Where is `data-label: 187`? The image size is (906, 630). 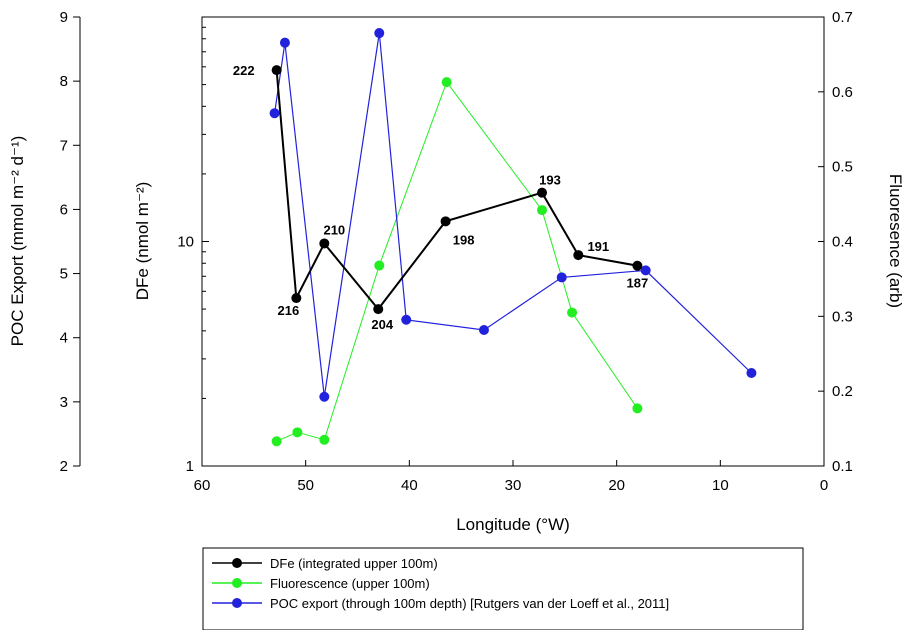
data-label: 187 is located at coordinates (638, 283).